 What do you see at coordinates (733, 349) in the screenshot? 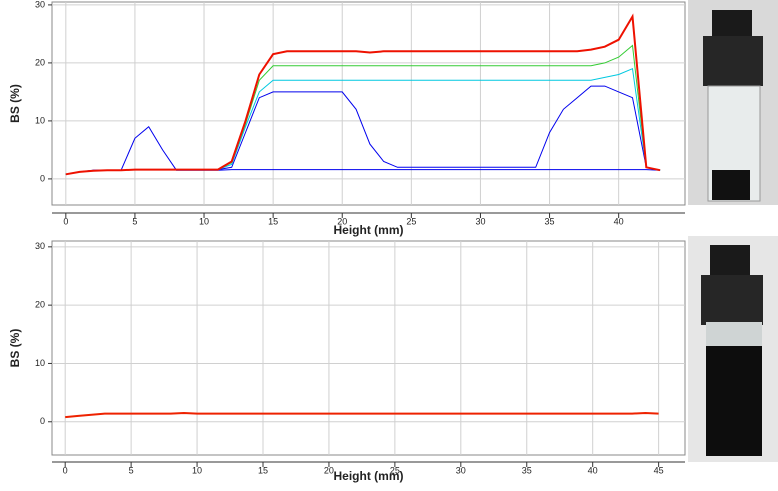
I see `photo-bottom` at bounding box center [733, 349].